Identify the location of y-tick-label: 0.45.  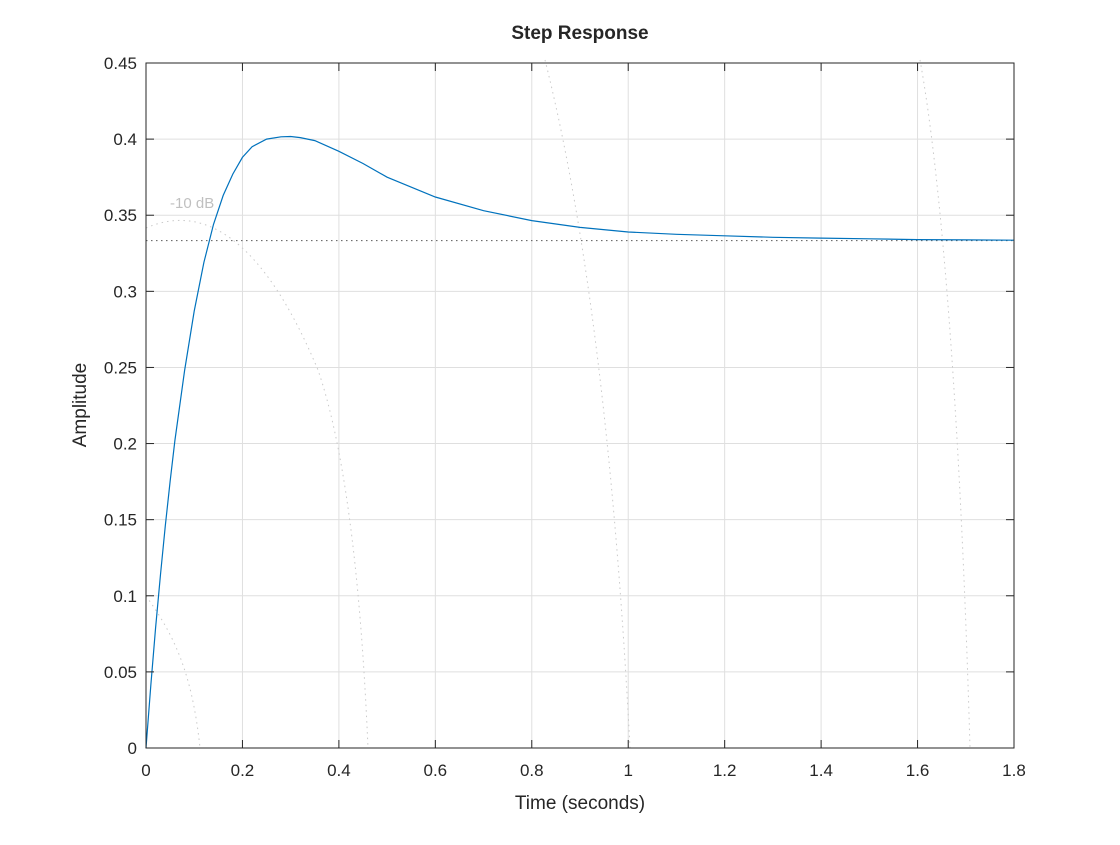
(120, 63).